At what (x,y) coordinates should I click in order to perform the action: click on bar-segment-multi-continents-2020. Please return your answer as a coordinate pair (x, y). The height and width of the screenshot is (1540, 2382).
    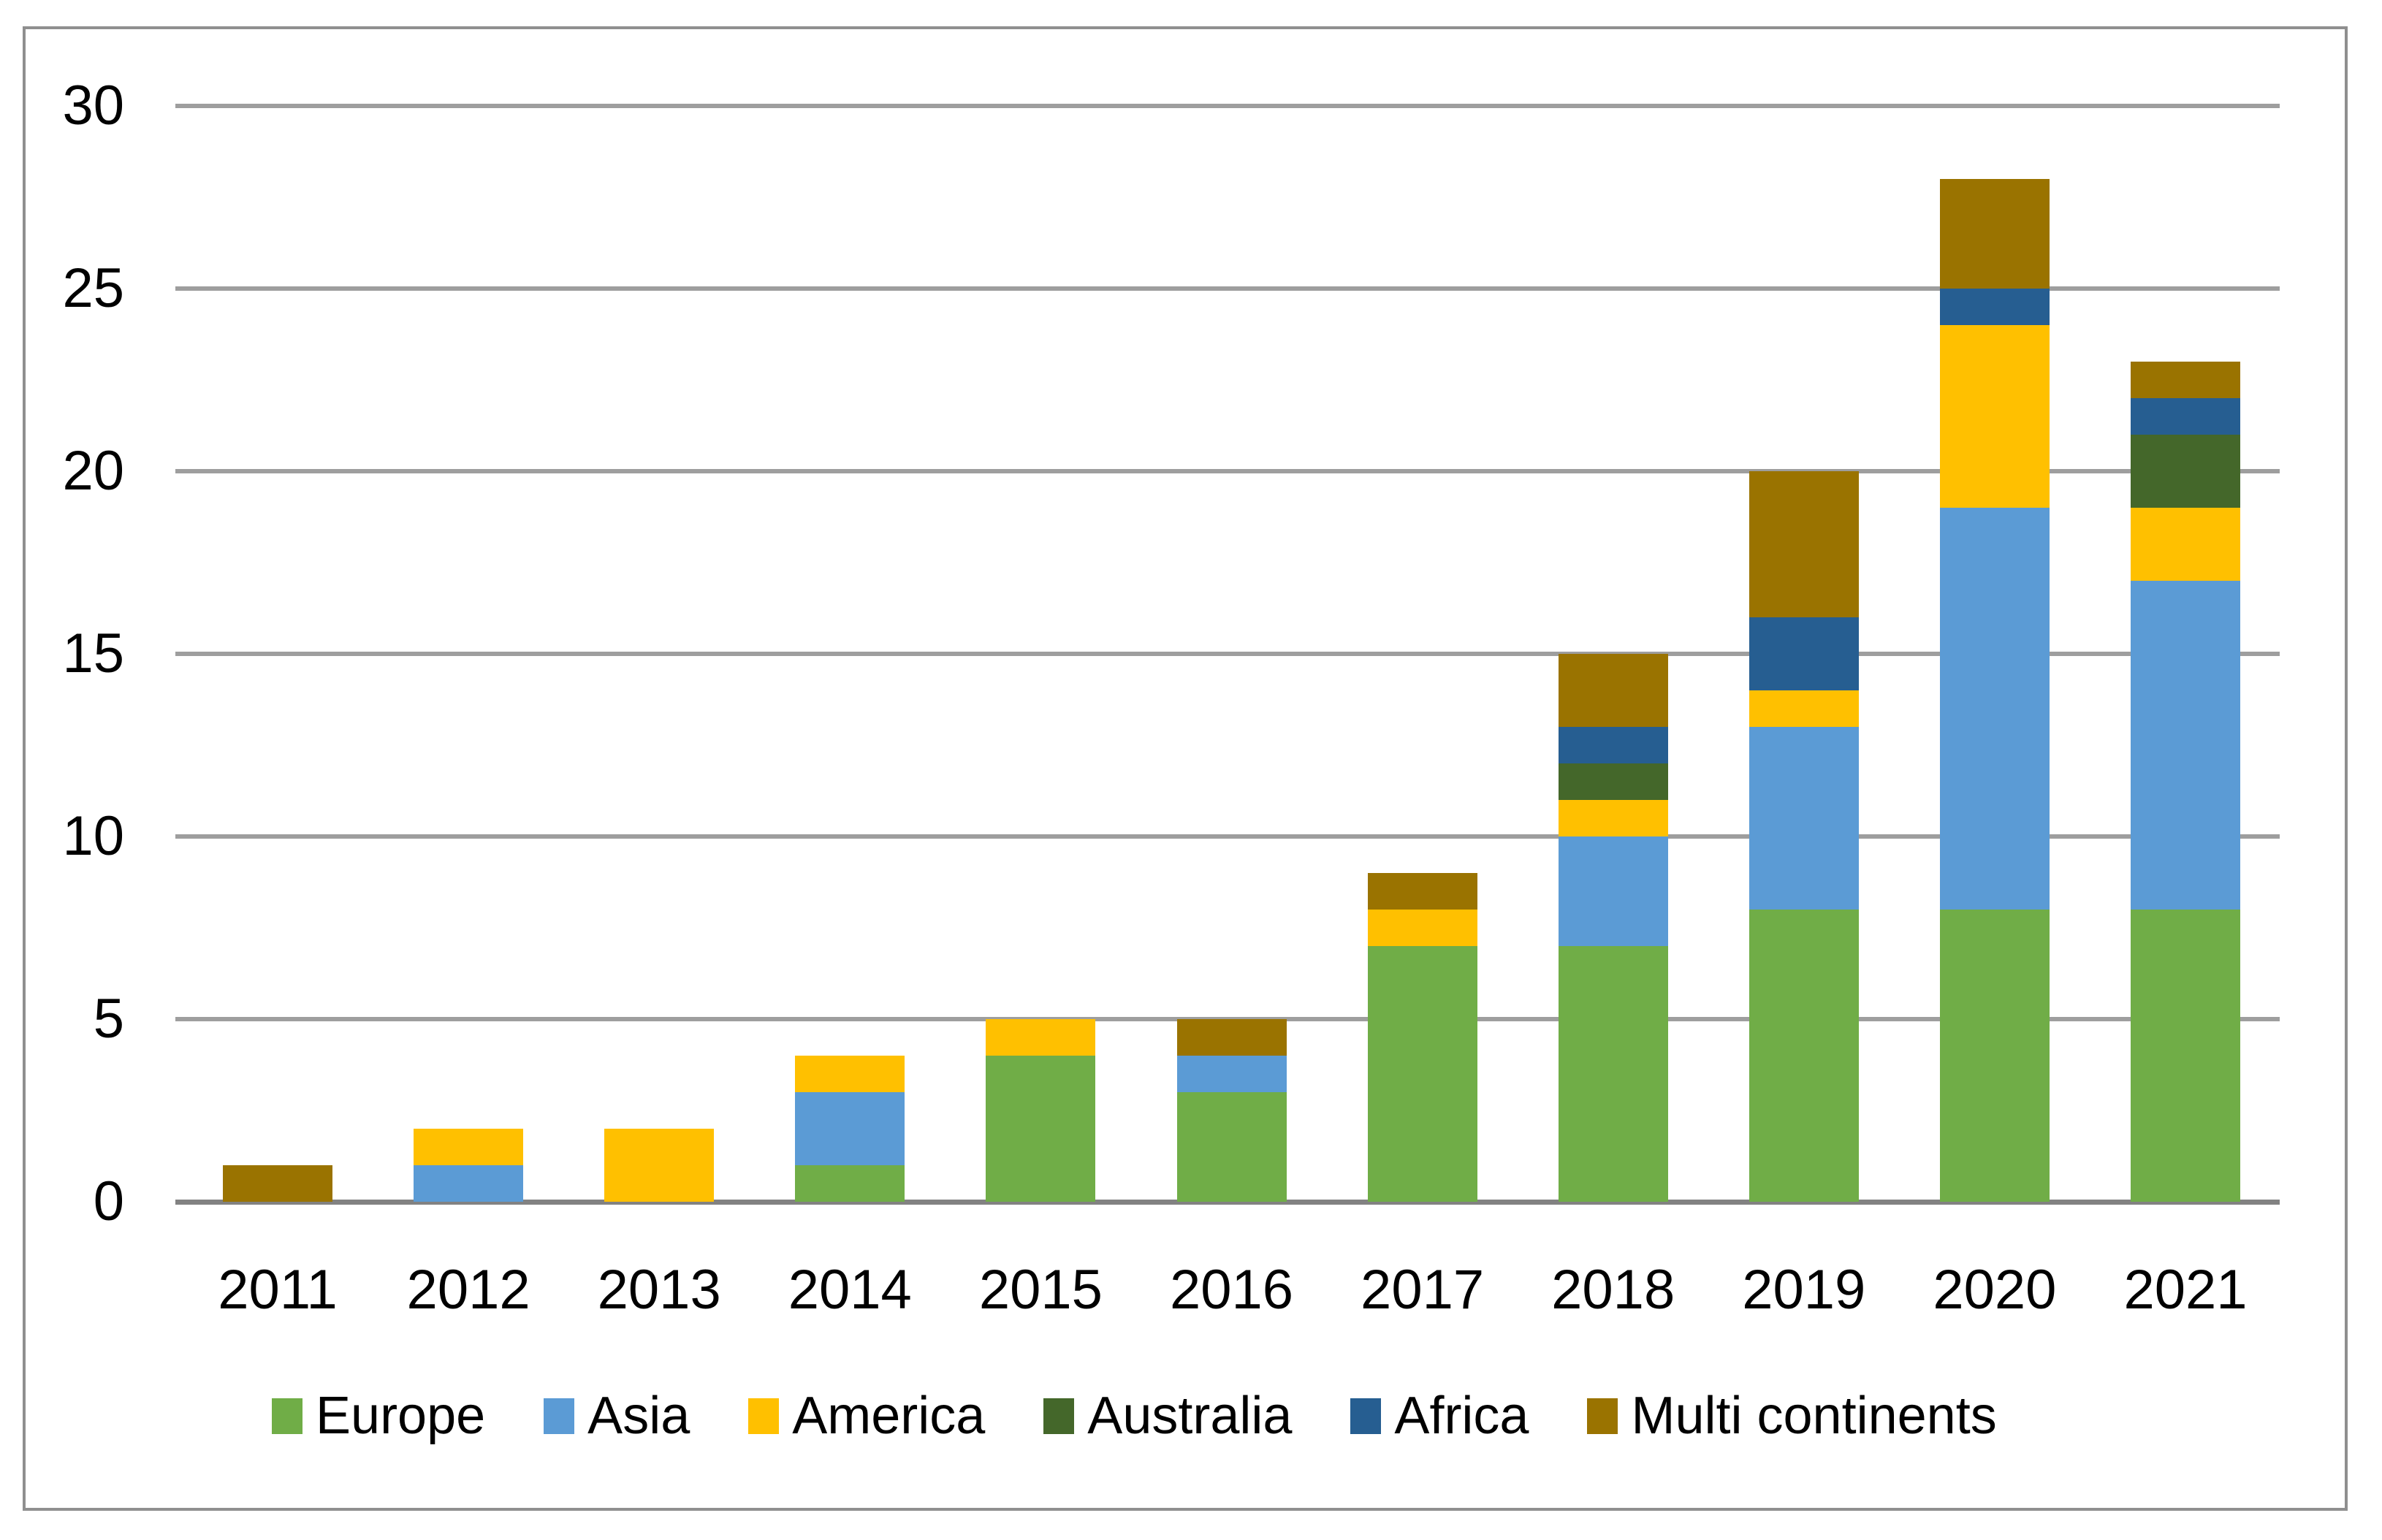
    Looking at the image, I should click on (1994, 234).